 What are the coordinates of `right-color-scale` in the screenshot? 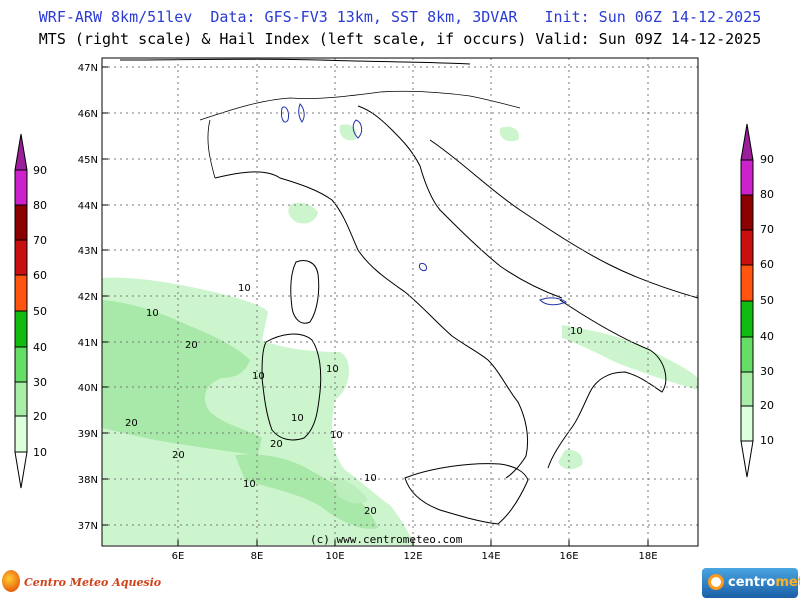 It's located at (747, 300).